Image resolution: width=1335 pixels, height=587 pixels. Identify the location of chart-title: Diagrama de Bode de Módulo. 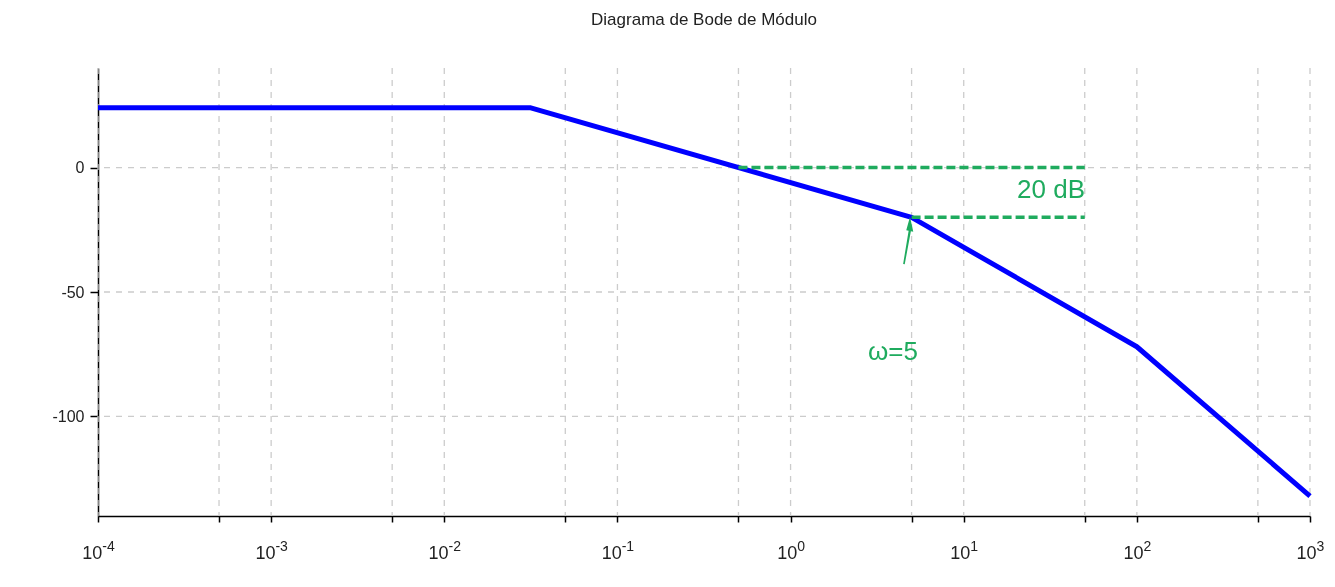
(704, 20).